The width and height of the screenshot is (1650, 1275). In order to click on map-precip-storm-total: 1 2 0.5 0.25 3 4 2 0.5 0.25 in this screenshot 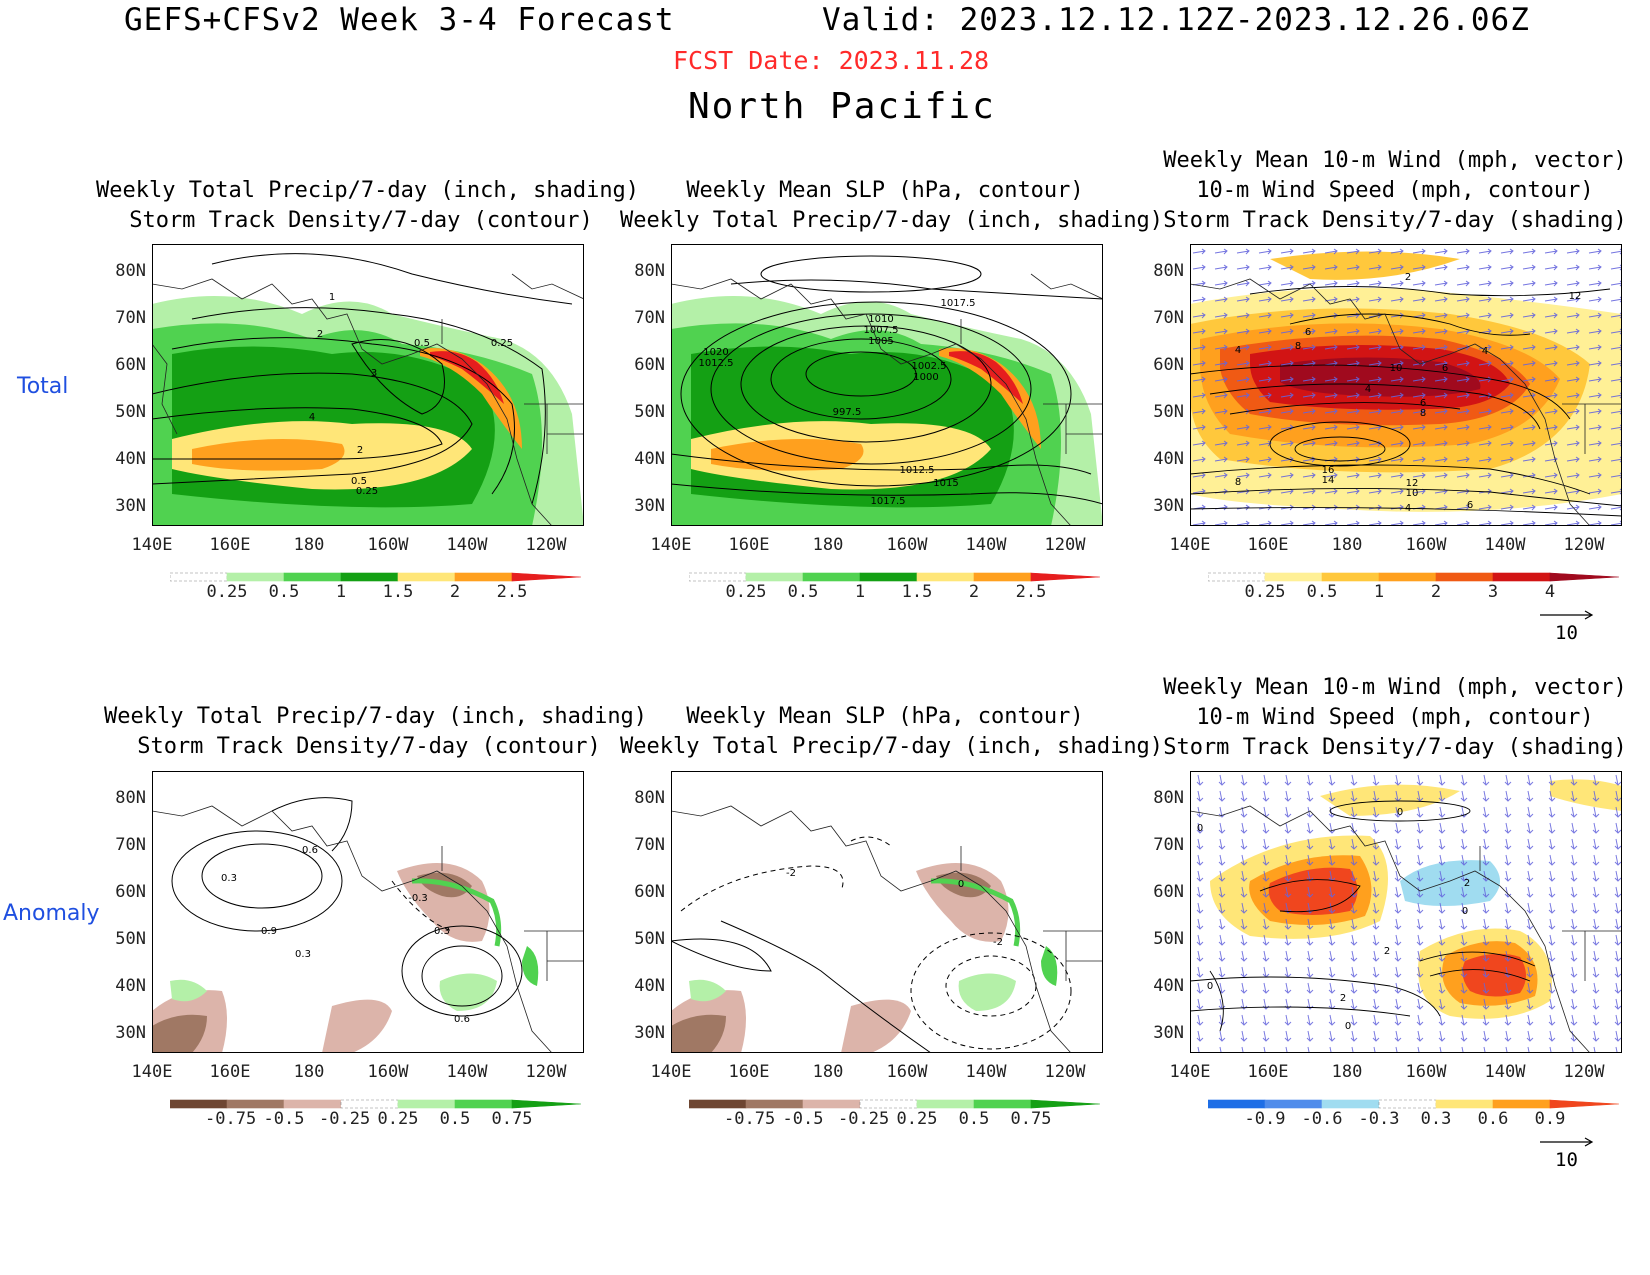, I will do `click(368, 385)`.